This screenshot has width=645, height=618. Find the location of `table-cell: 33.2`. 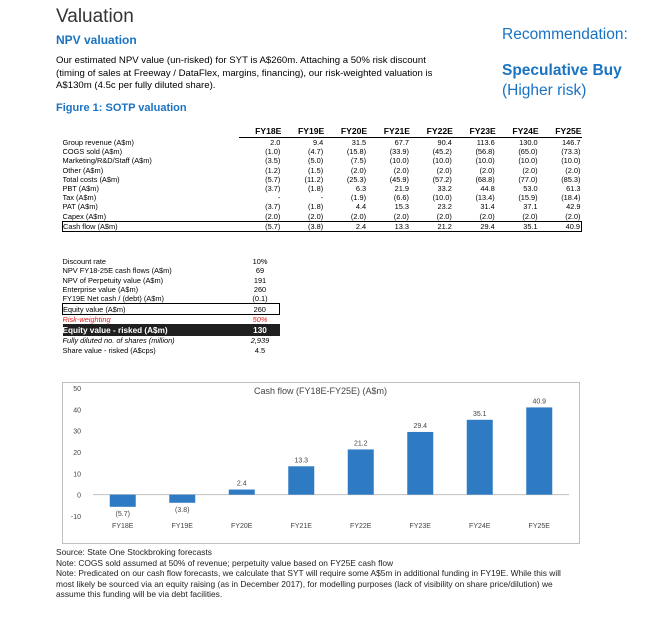

table-cell: 33.2 is located at coordinates (444, 189).